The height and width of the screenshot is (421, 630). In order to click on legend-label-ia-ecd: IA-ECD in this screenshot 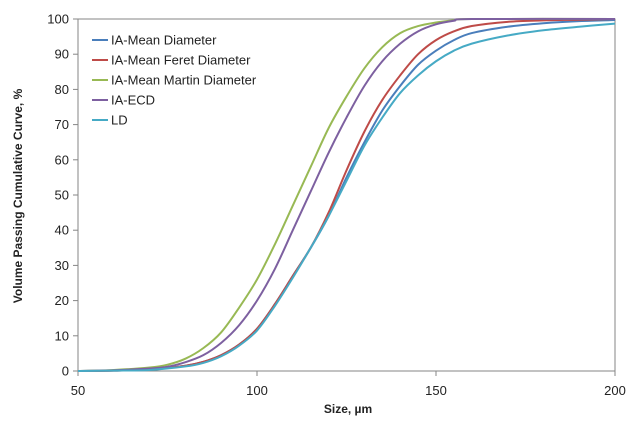, I will do `click(133, 100)`.